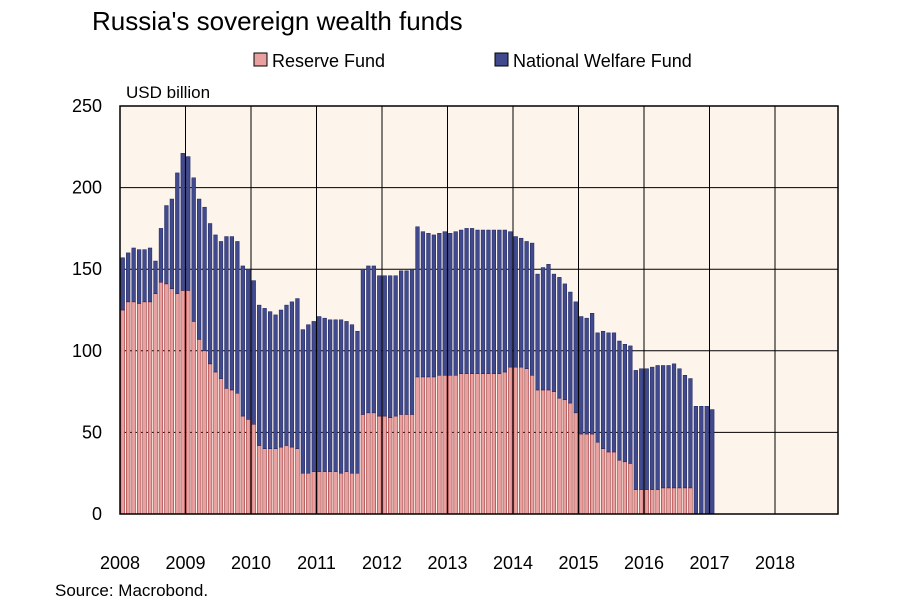  What do you see at coordinates (87, 188) in the screenshot?
I see `y-tick-label: 200` at bounding box center [87, 188].